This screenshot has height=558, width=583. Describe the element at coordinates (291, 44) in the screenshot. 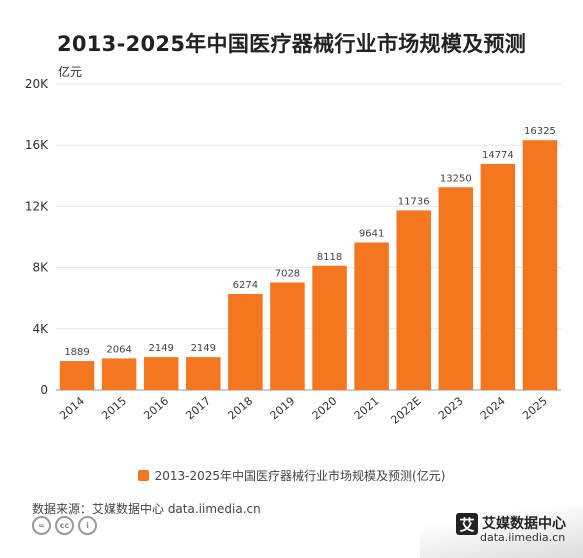

I see `chart-title: 2013-2025年中国医疗器械行业市场规模及预测` at that location.